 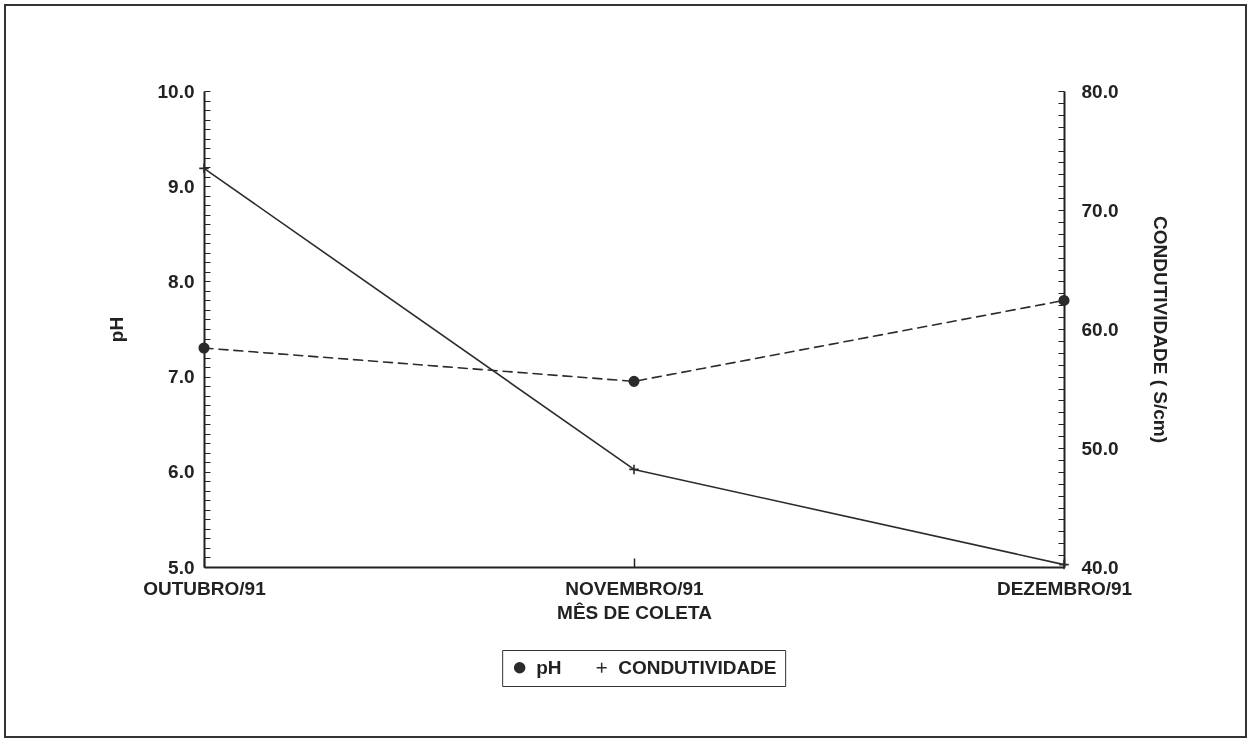 I want to click on legend-label: CONDUTIVIDADE, so click(x=697, y=667).